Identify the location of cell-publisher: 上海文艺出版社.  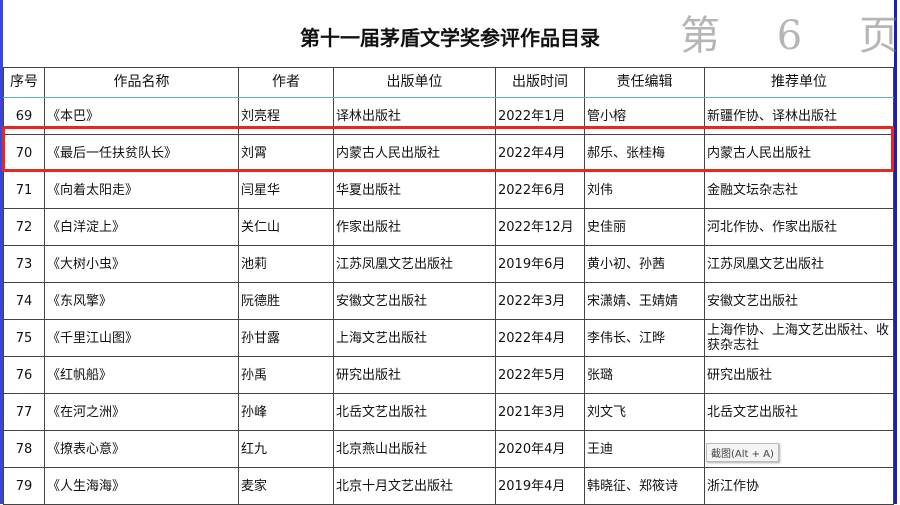
(414, 338).